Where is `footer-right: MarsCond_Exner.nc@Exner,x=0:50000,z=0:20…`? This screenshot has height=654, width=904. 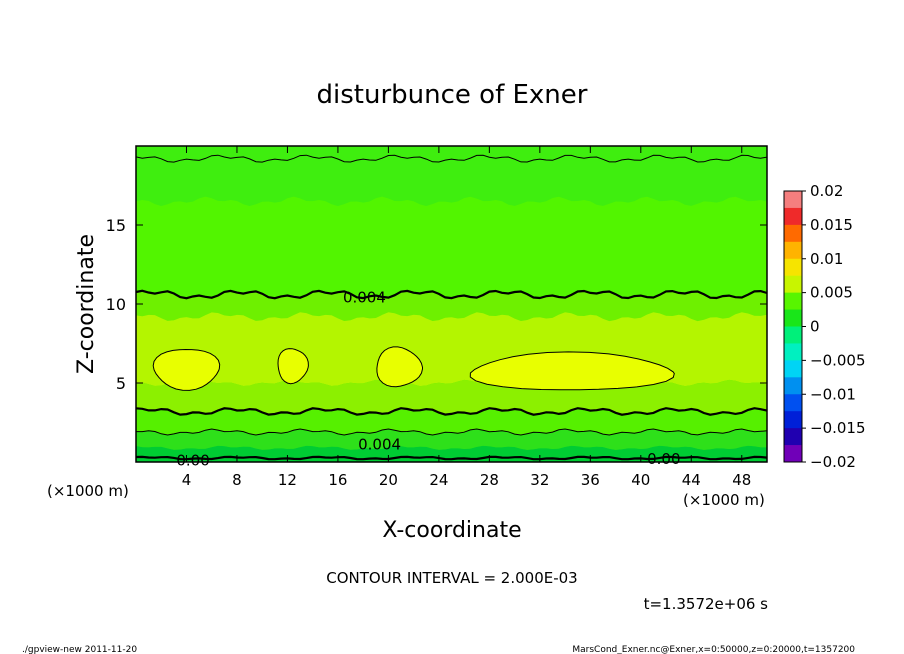
footer-right: MarsCond_Exner.nc@Exner,x=0:50000,z=0:20… is located at coordinates (713, 649).